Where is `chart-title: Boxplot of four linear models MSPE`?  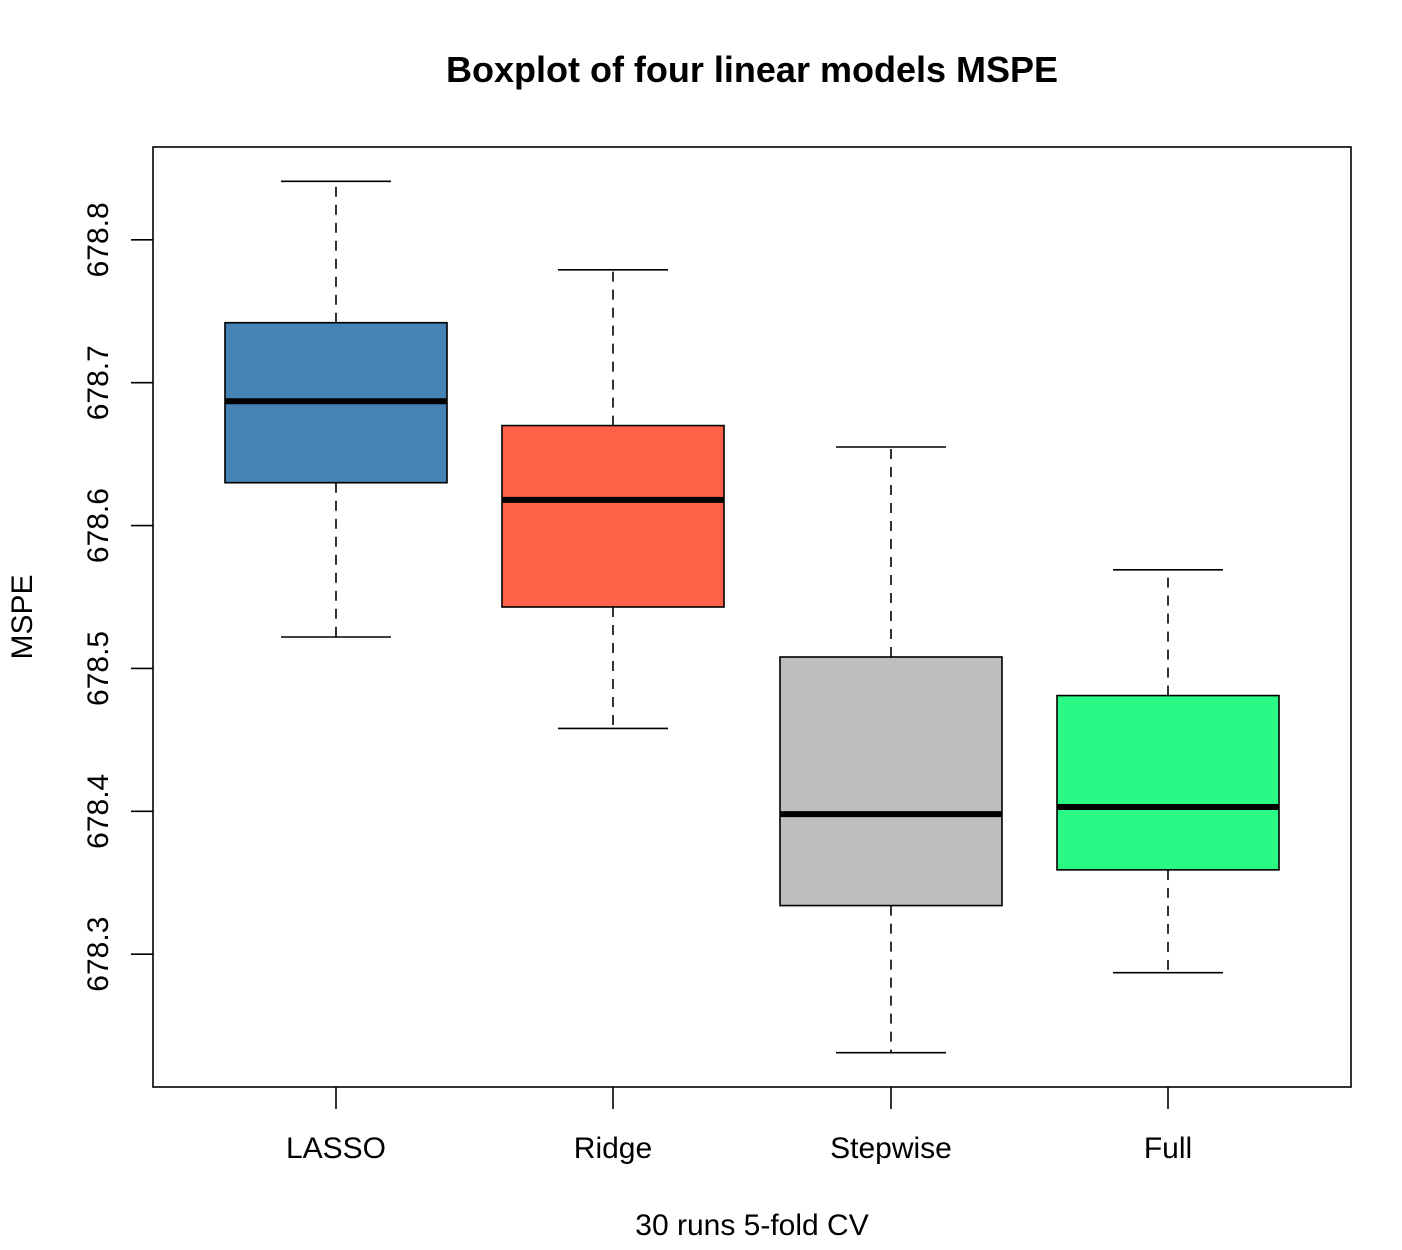
chart-title: Boxplot of four linear models MSPE is located at coordinates (752, 69).